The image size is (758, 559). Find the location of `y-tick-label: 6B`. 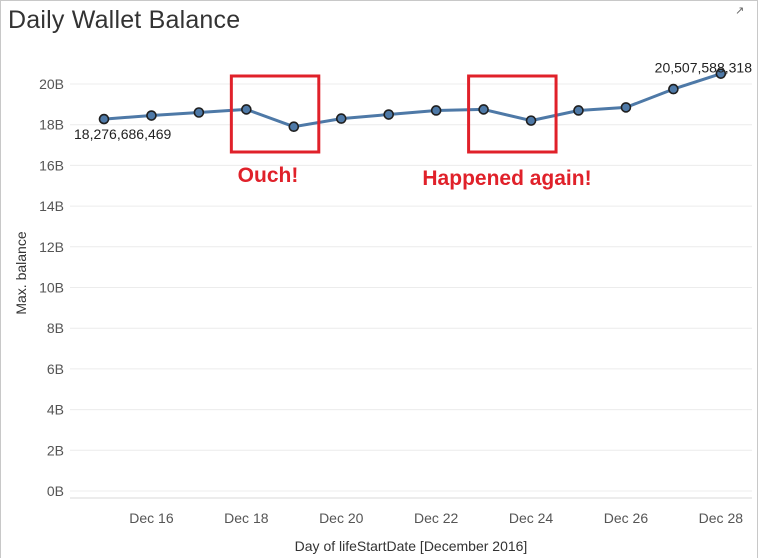

y-tick-label: 6B is located at coordinates (55, 369).